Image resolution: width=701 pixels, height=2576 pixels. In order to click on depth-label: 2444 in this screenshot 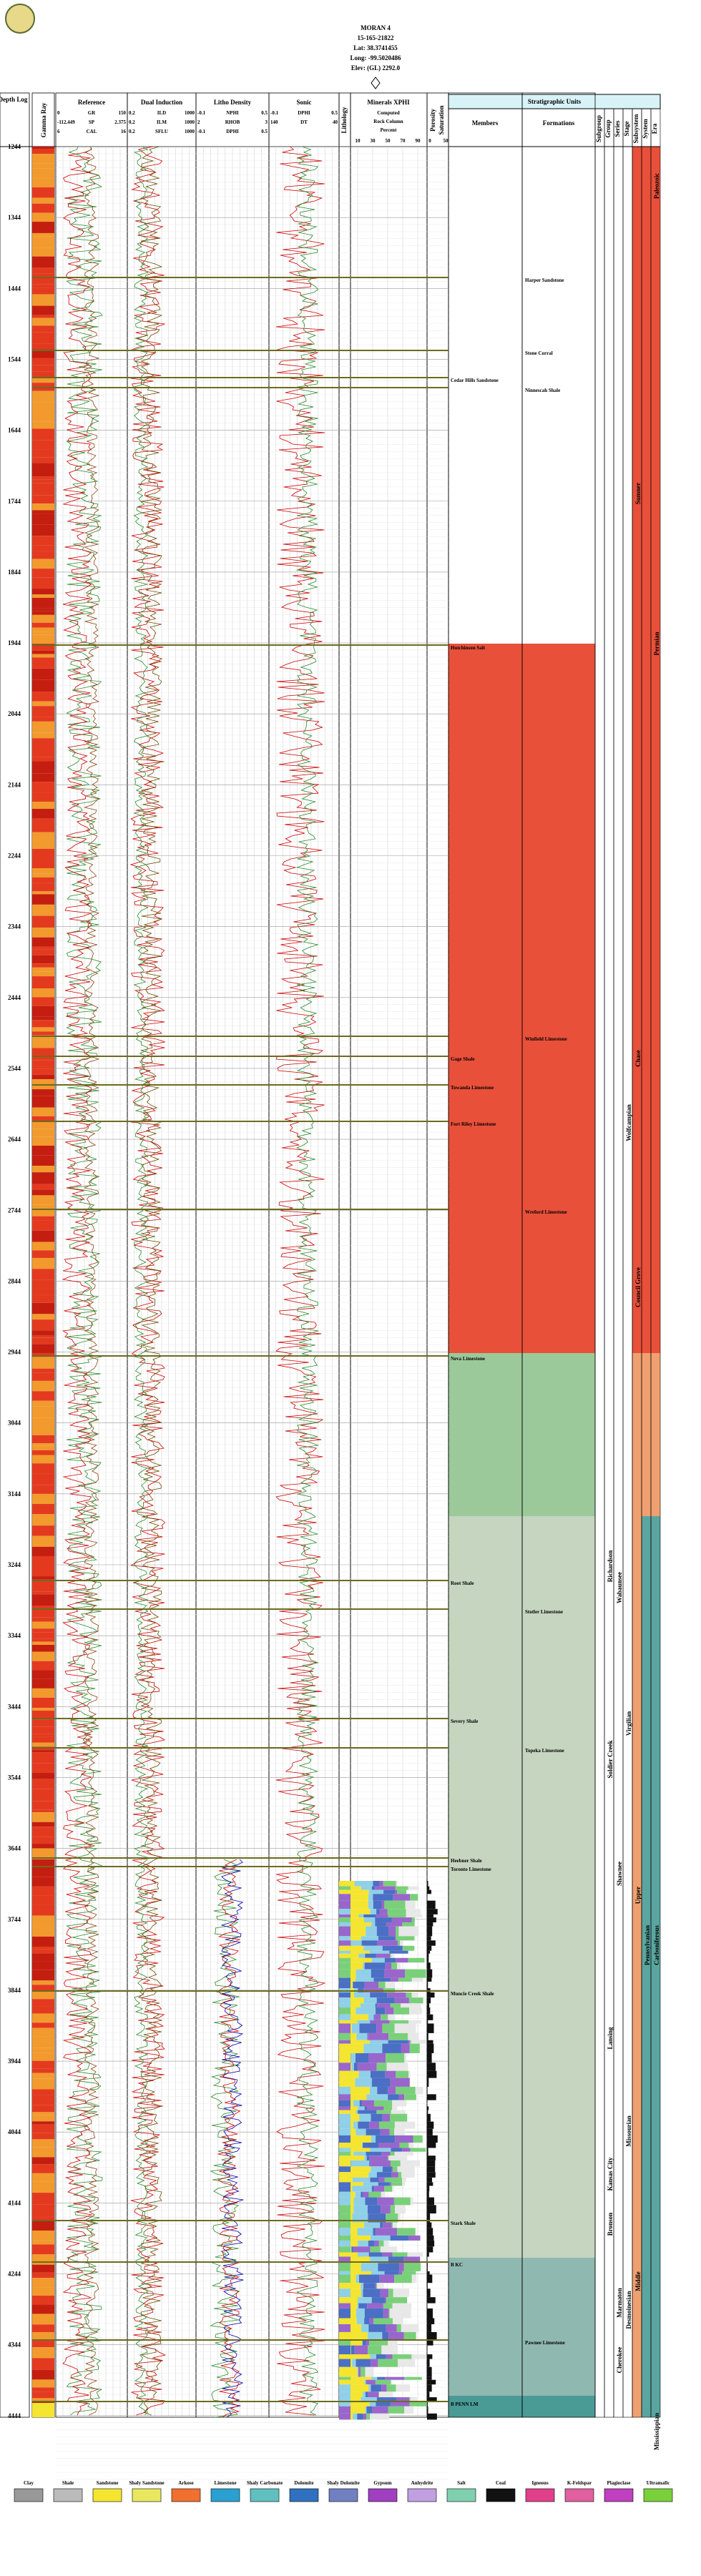, I will do `click(14, 998)`.